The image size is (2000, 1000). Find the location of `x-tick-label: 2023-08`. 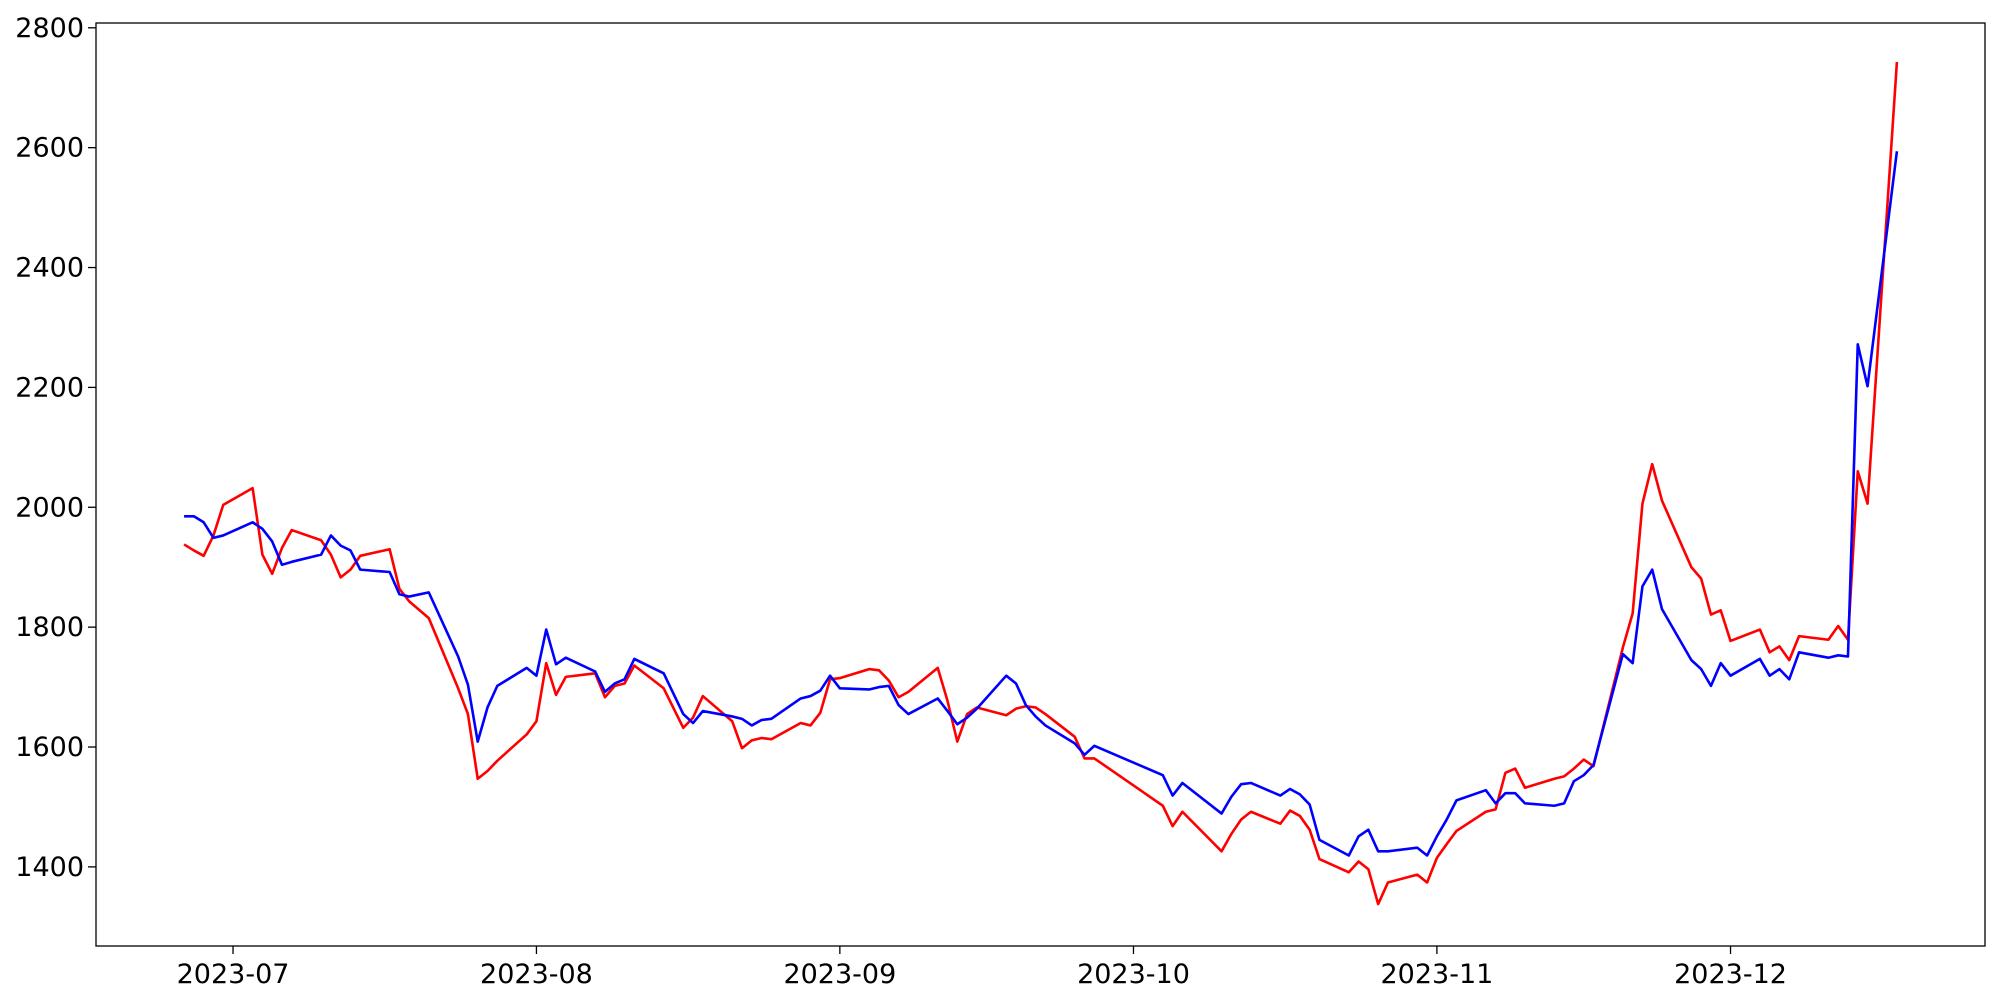

x-tick-label: 2023-08 is located at coordinates (536, 974).